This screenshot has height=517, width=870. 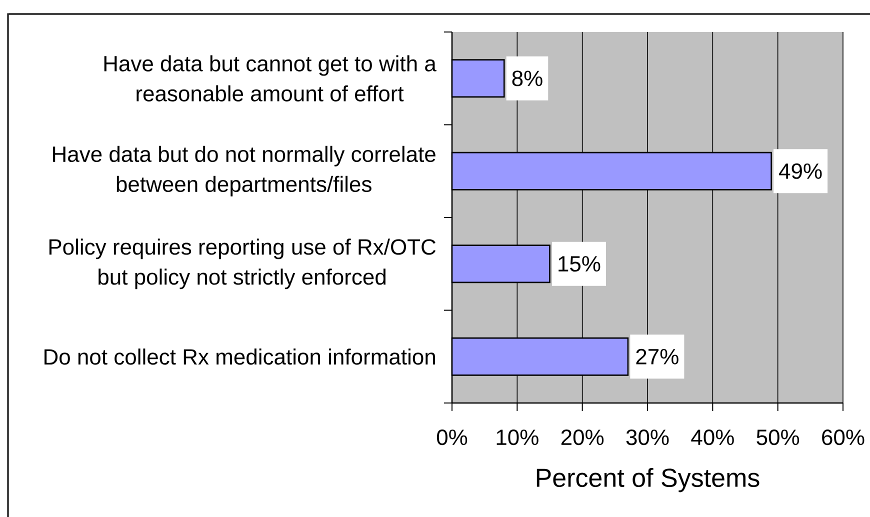 What do you see at coordinates (657, 356) in the screenshot?
I see `data-label: 27%` at bounding box center [657, 356].